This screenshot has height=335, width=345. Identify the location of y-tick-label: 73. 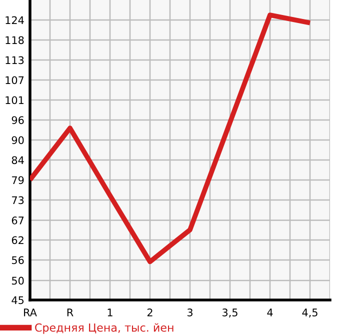
(18, 200).